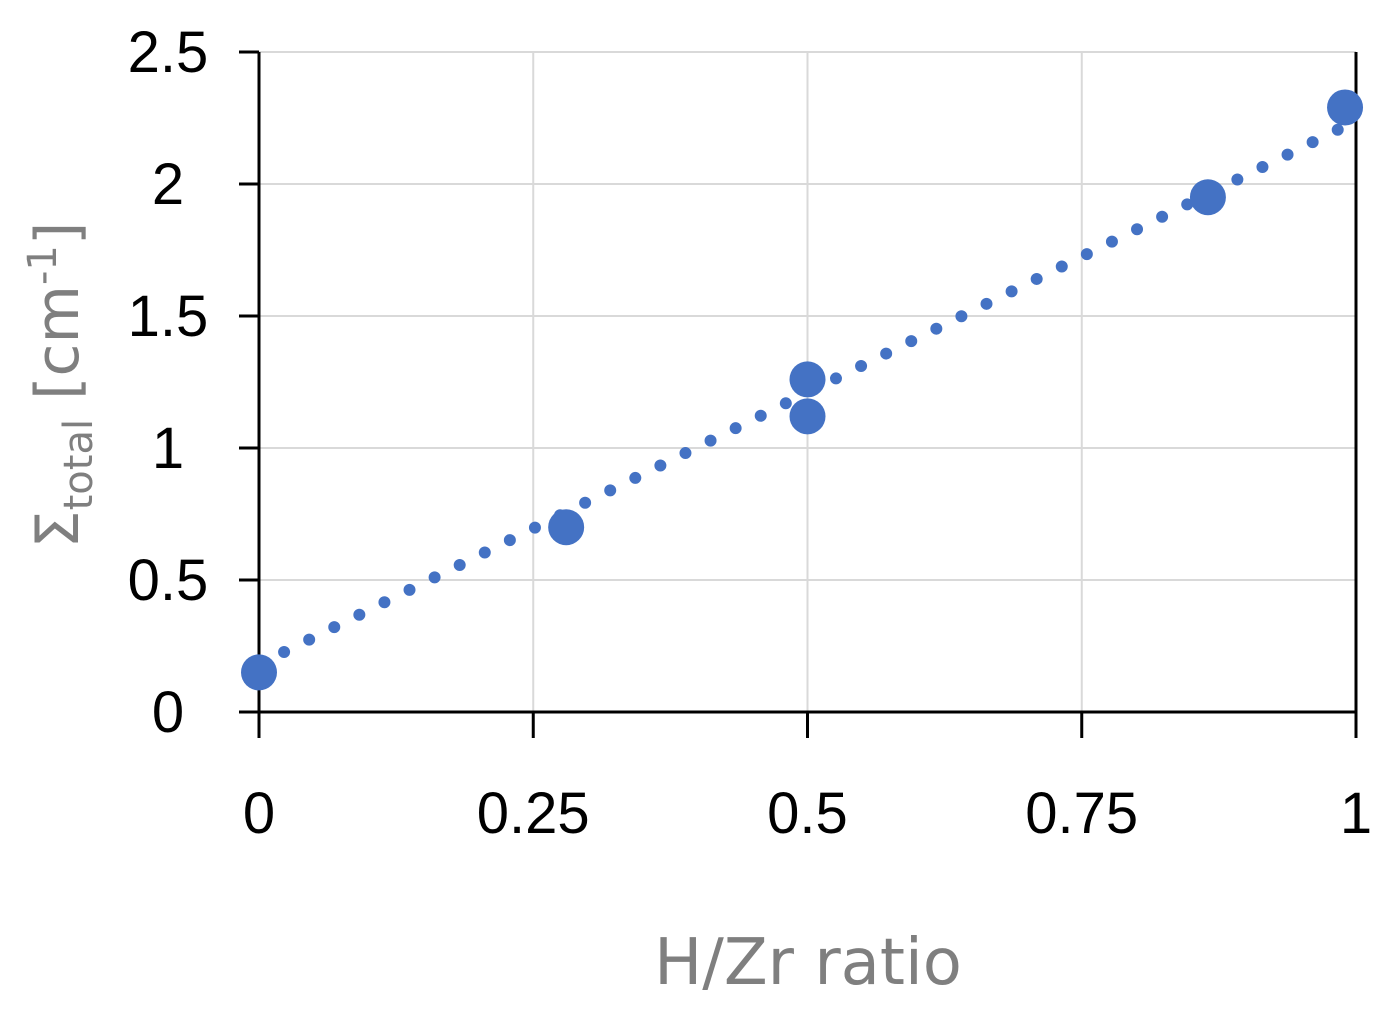 Image resolution: width=1386 pixels, height=1017 pixels. Describe the element at coordinates (168, 712) in the screenshot. I see `y-tick-label: 0` at that location.